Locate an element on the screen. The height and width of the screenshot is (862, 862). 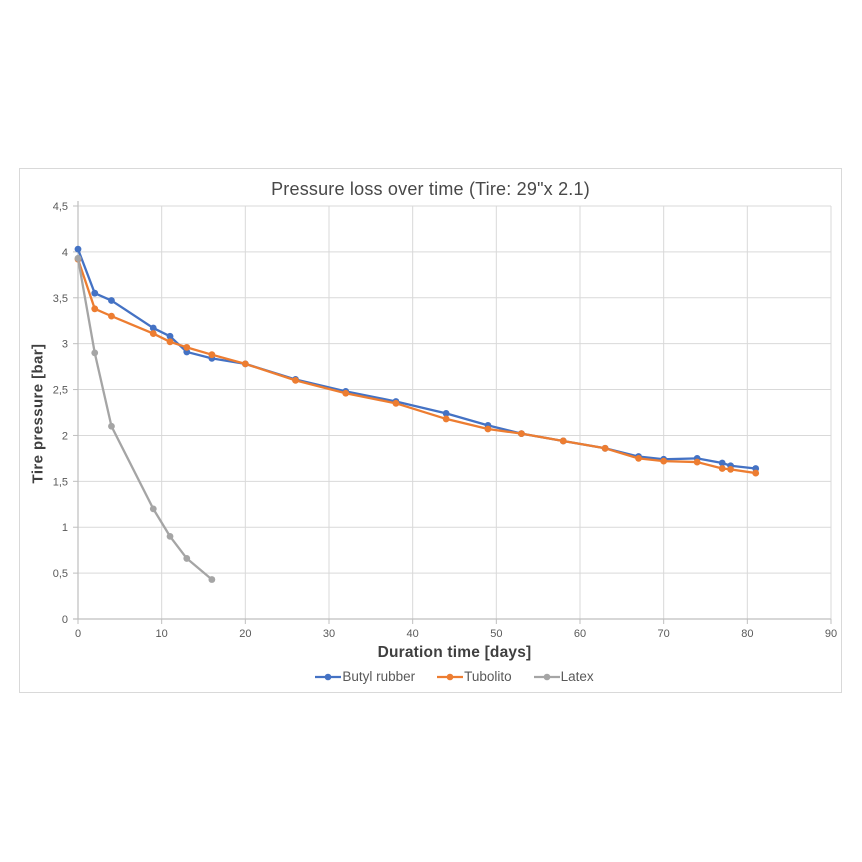
x-tick-label: 30 is located at coordinates (329, 634).